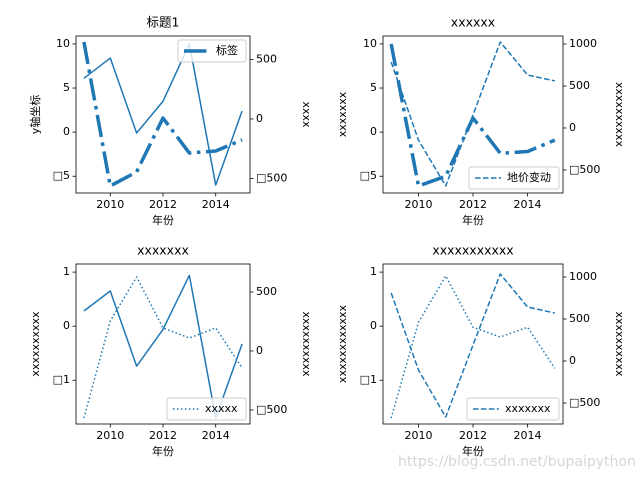 The height and width of the screenshot is (480, 640). I want to click on legend-label: xxxxx, so click(221, 408).